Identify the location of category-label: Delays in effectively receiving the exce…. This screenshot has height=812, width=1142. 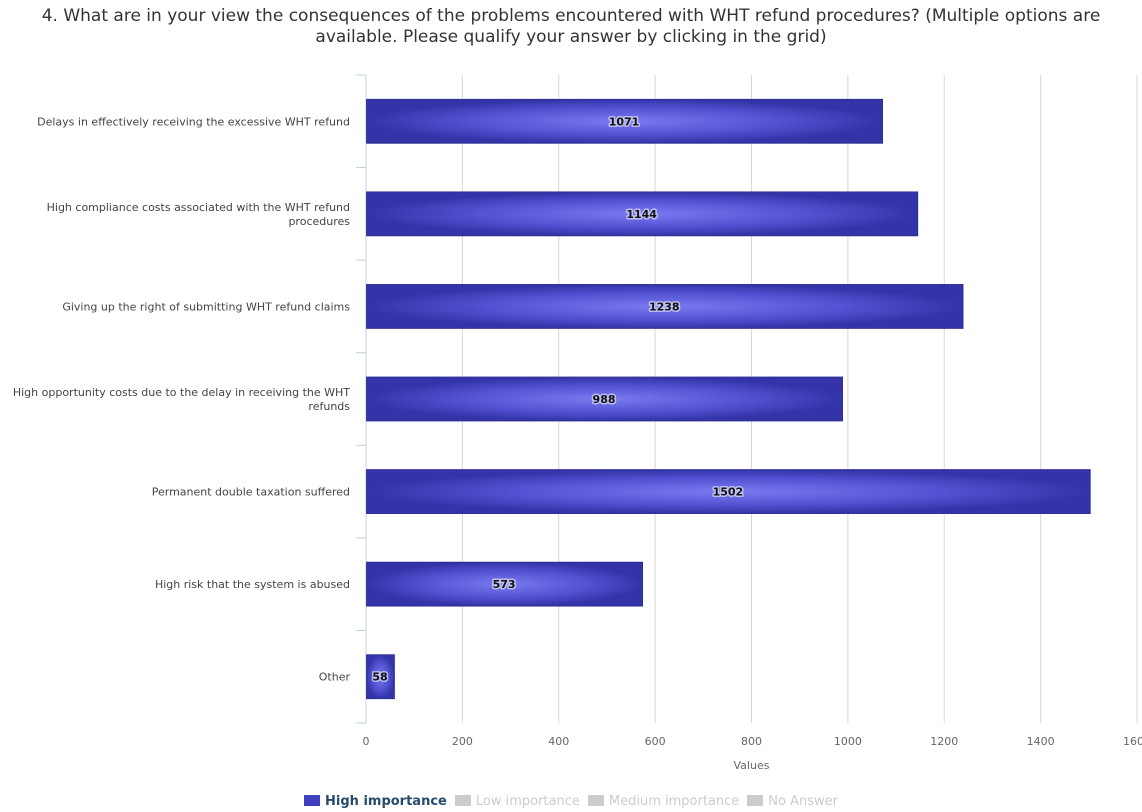
(193, 121).